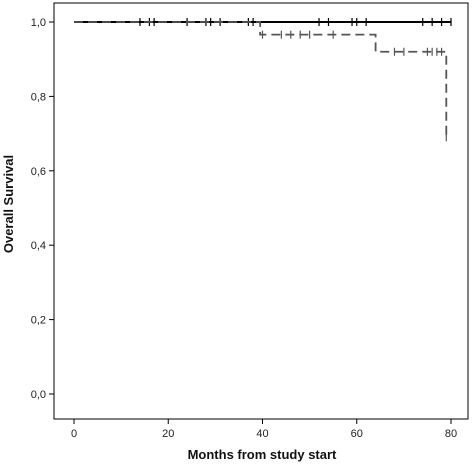 The image size is (472, 467). I want to click on y-axis-ticks: 0,0 0,2 0,4 0,6 0,8 1,0, so click(42, 209).